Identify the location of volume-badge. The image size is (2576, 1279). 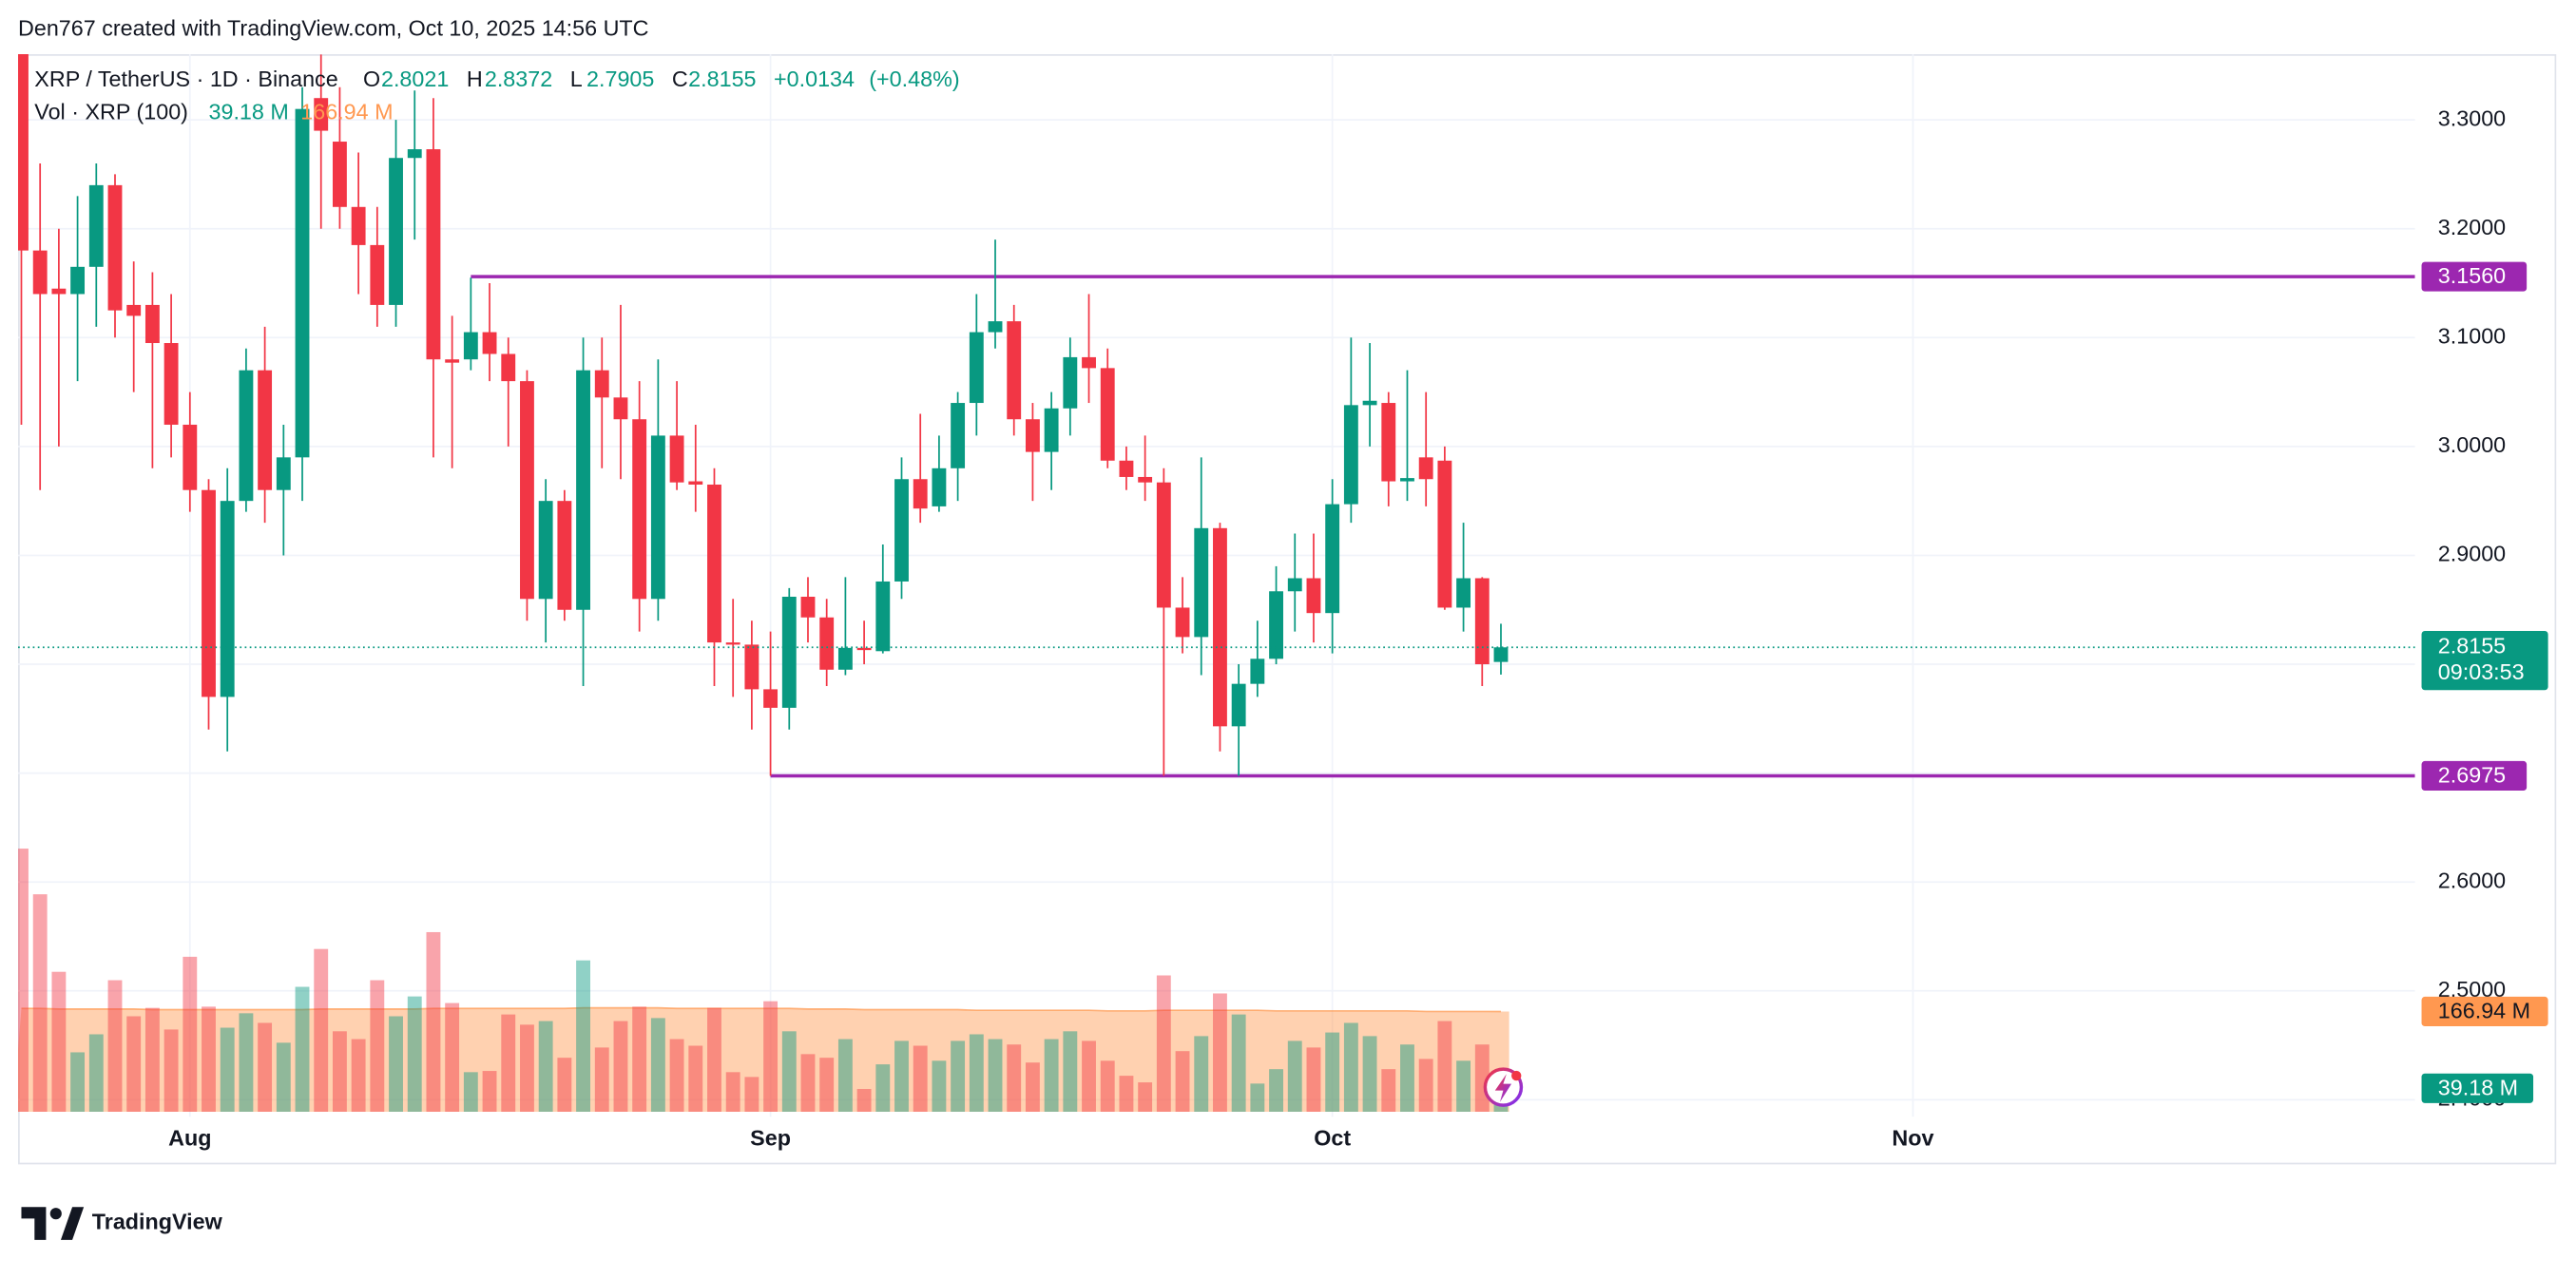
(2478, 1088).